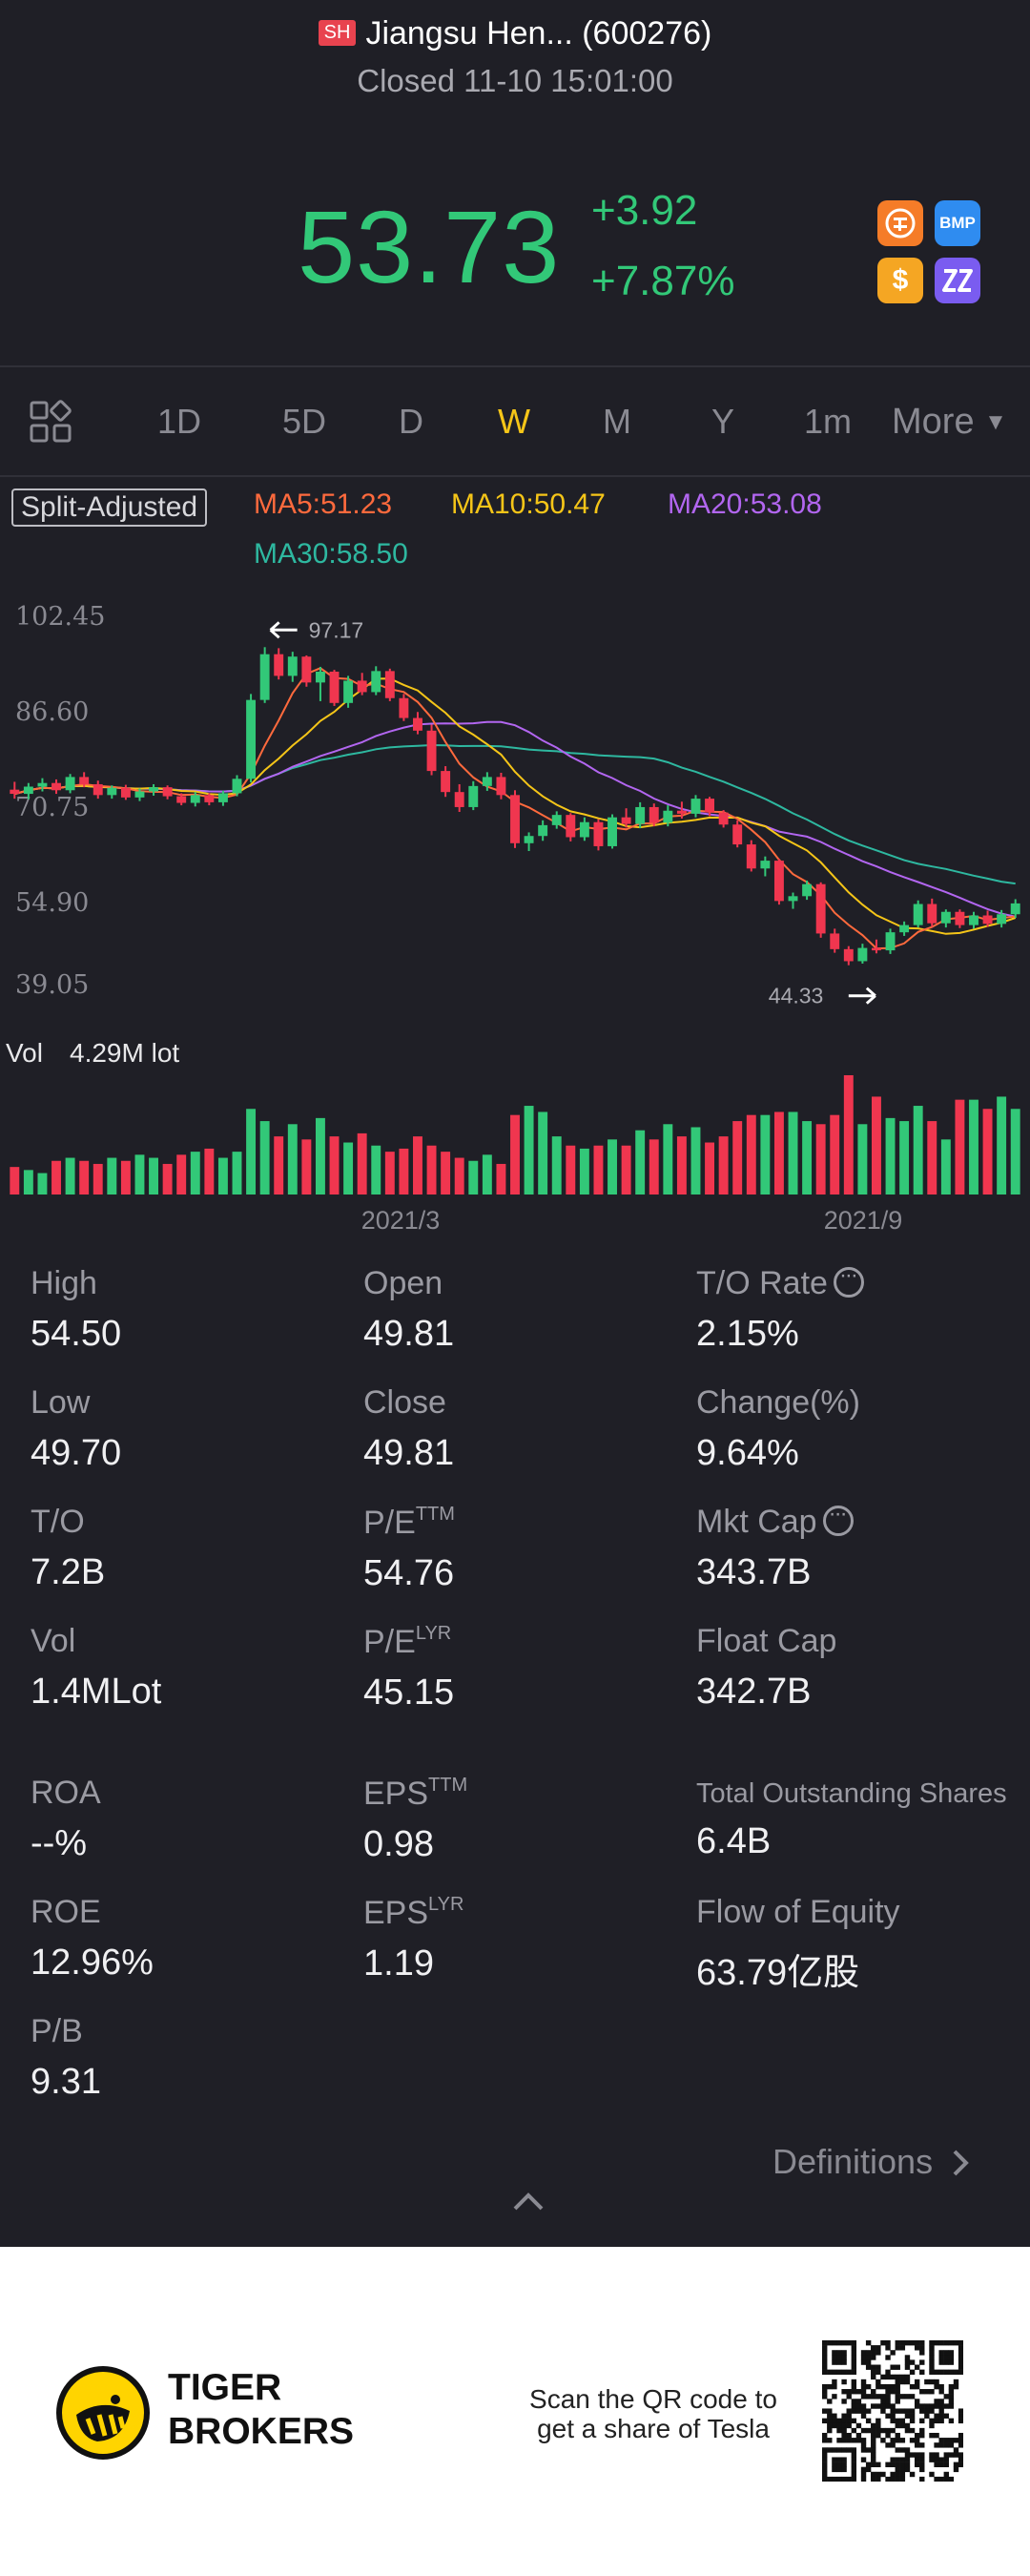  I want to click on margin-icon, so click(900, 223).